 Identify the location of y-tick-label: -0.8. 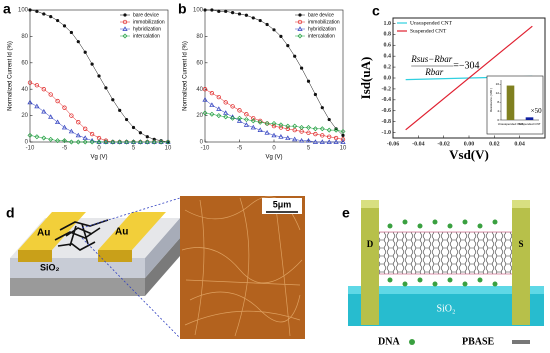
(387, 122).